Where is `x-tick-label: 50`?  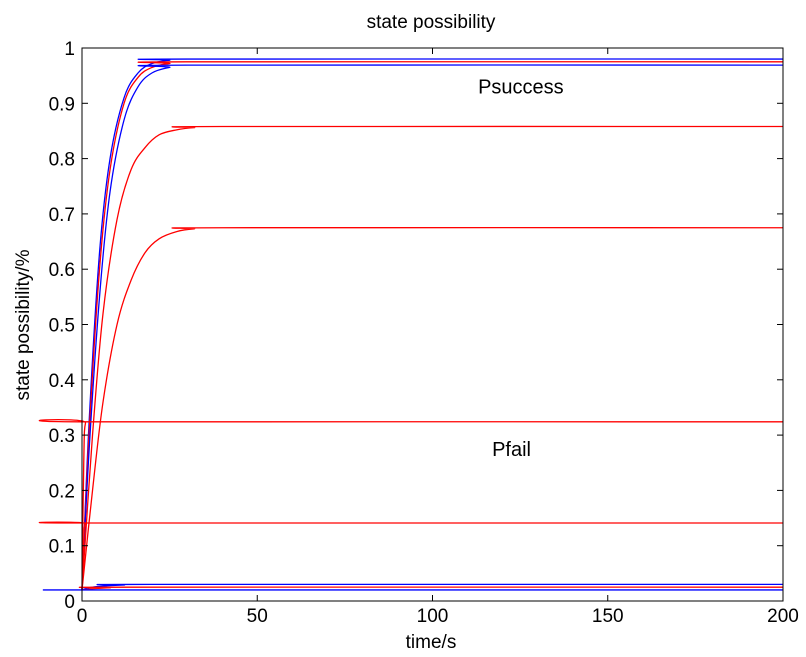 x-tick-label: 50 is located at coordinates (257, 616).